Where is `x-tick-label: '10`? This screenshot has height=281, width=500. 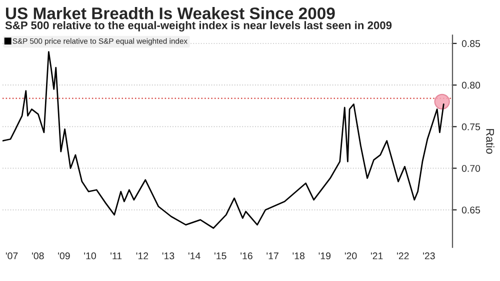 x-tick-label: '10 is located at coordinates (90, 256).